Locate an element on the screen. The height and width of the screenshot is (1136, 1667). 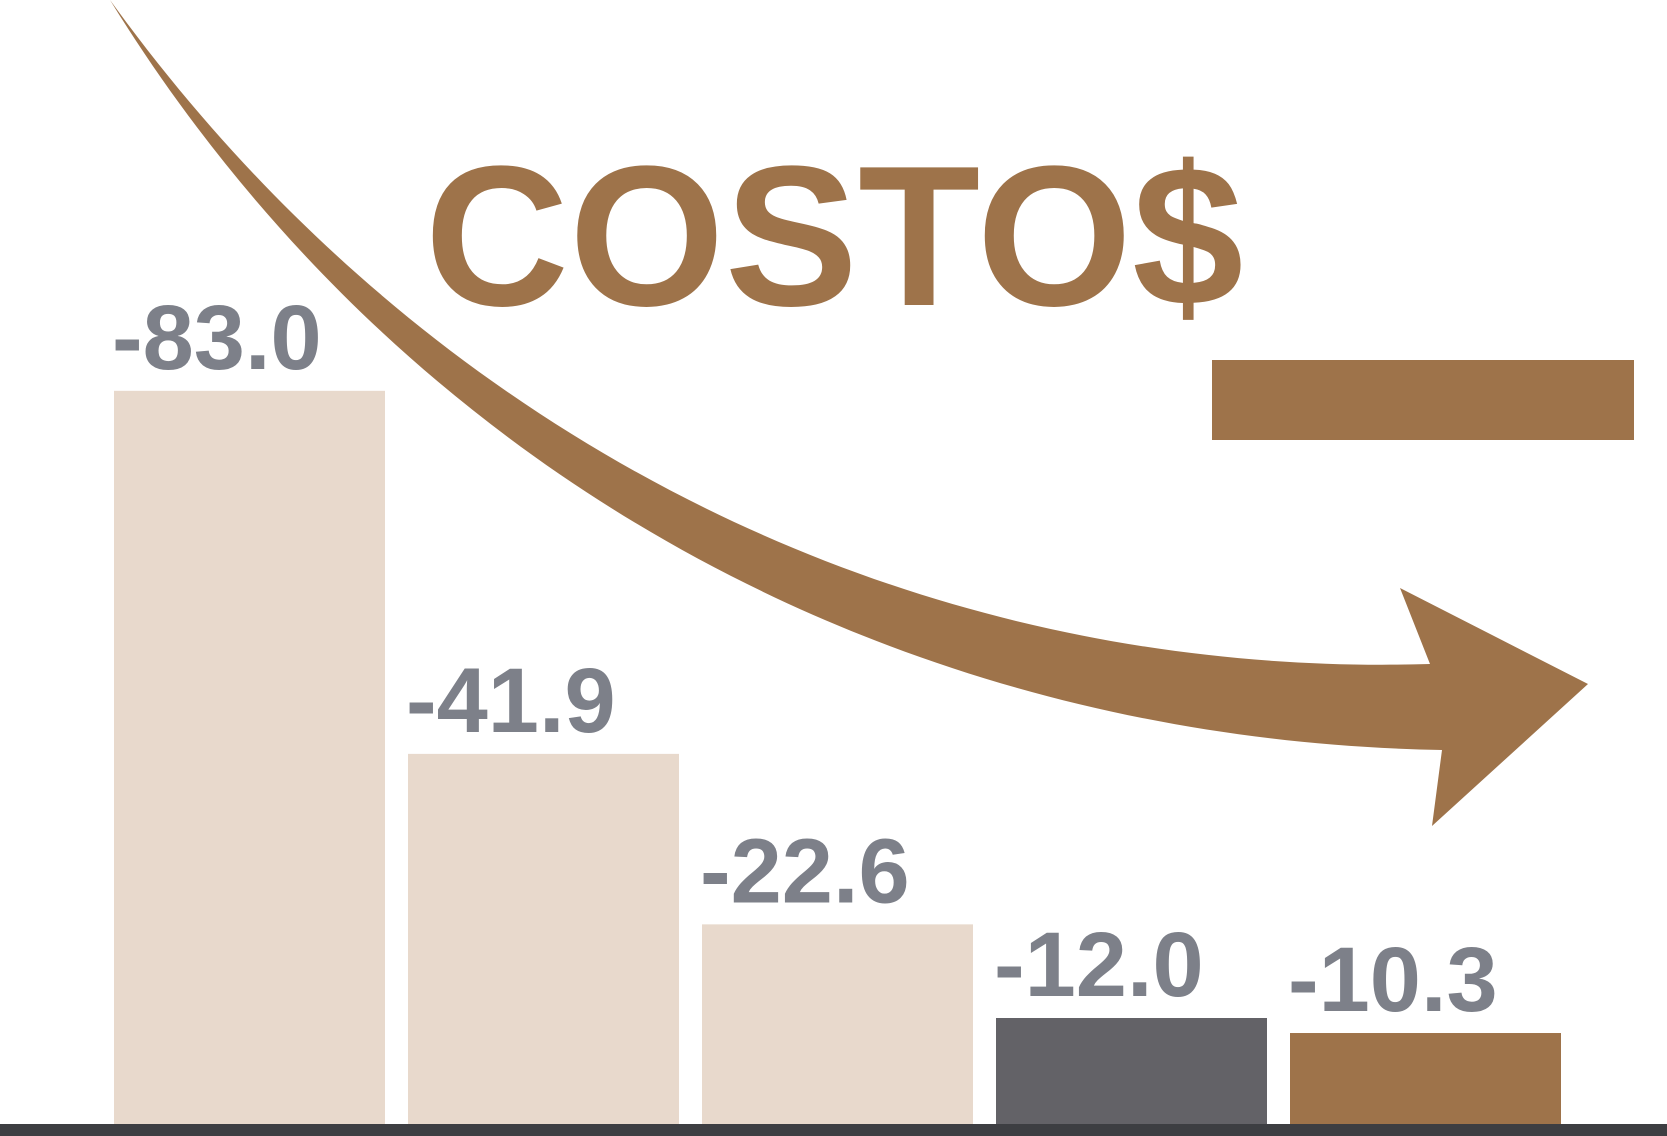
value-label: -83.0 is located at coordinates (217, 338).